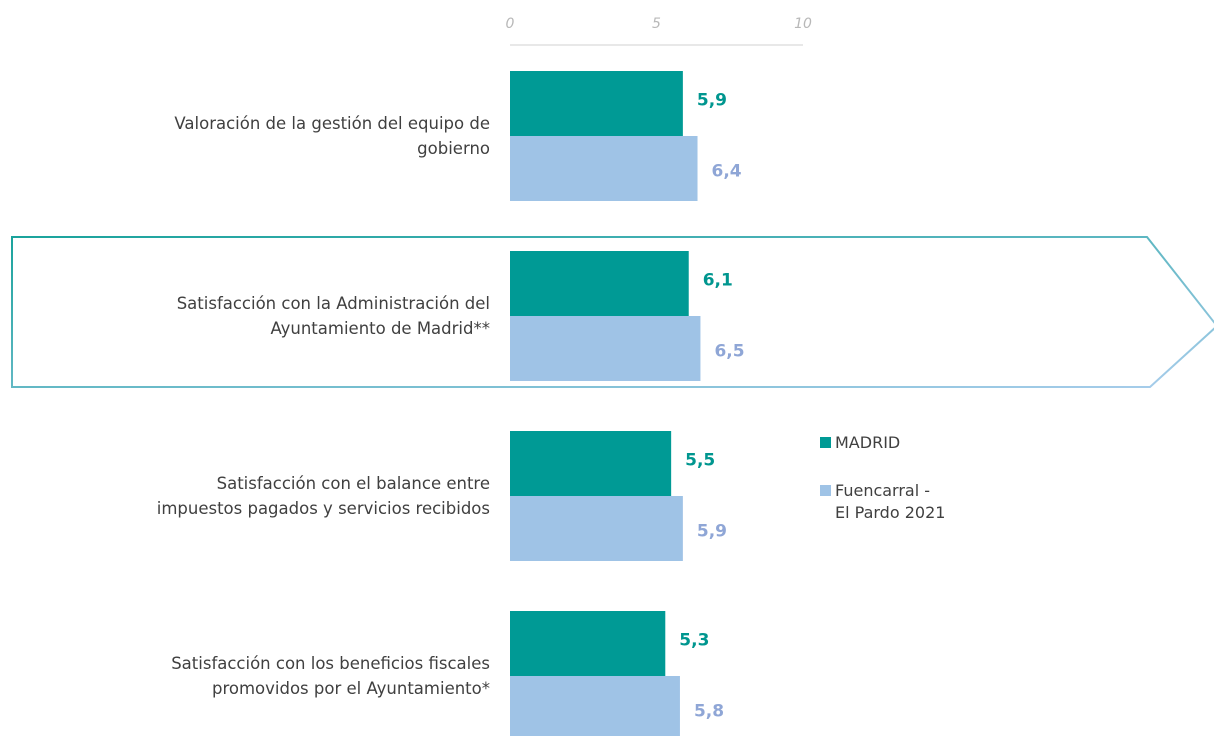 Image resolution: width=1214 pixels, height=736 pixels. Describe the element at coordinates (890, 501) in the screenshot. I see `legend-label: Fuencarral - El Pardo 2021` at that location.